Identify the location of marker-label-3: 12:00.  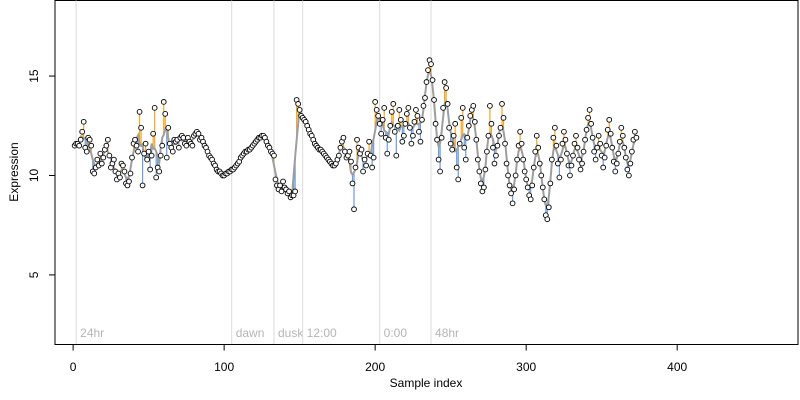
(322, 333).